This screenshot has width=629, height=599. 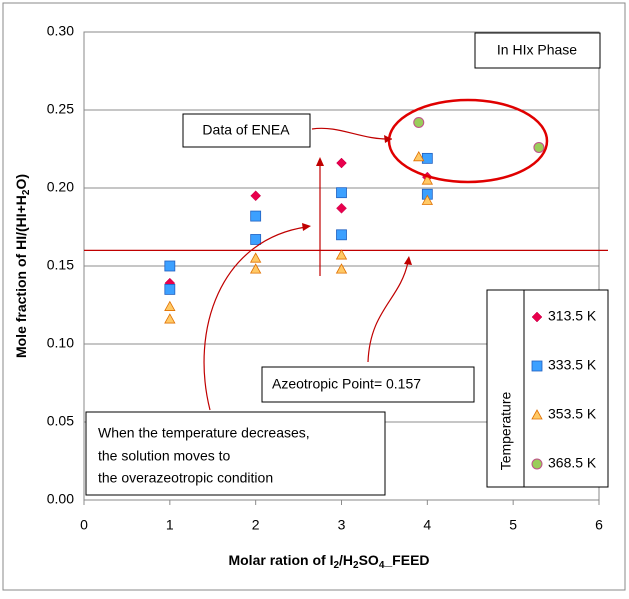 What do you see at coordinates (506, 430) in the screenshot?
I see `legend-title: Temperature` at bounding box center [506, 430].